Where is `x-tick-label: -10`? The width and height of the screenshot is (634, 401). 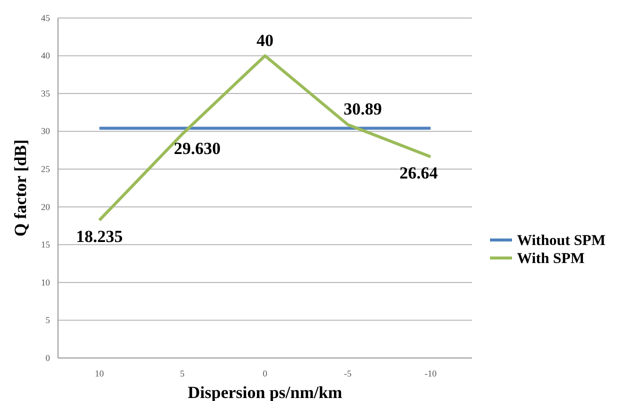 x-tick-label: -10 is located at coordinates (431, 373).